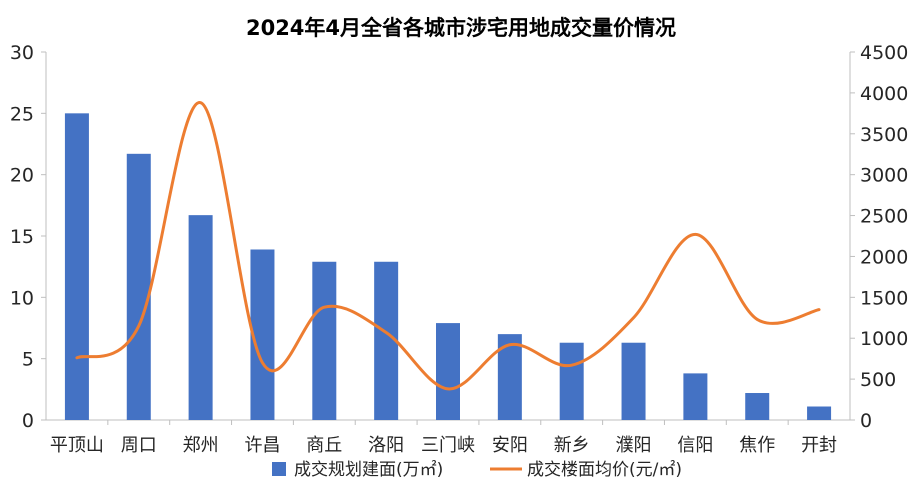 Image resolution: width=922 pixels, height=493 pixels. I want to click on y-left-tick-label: 10, so click(22, 298).